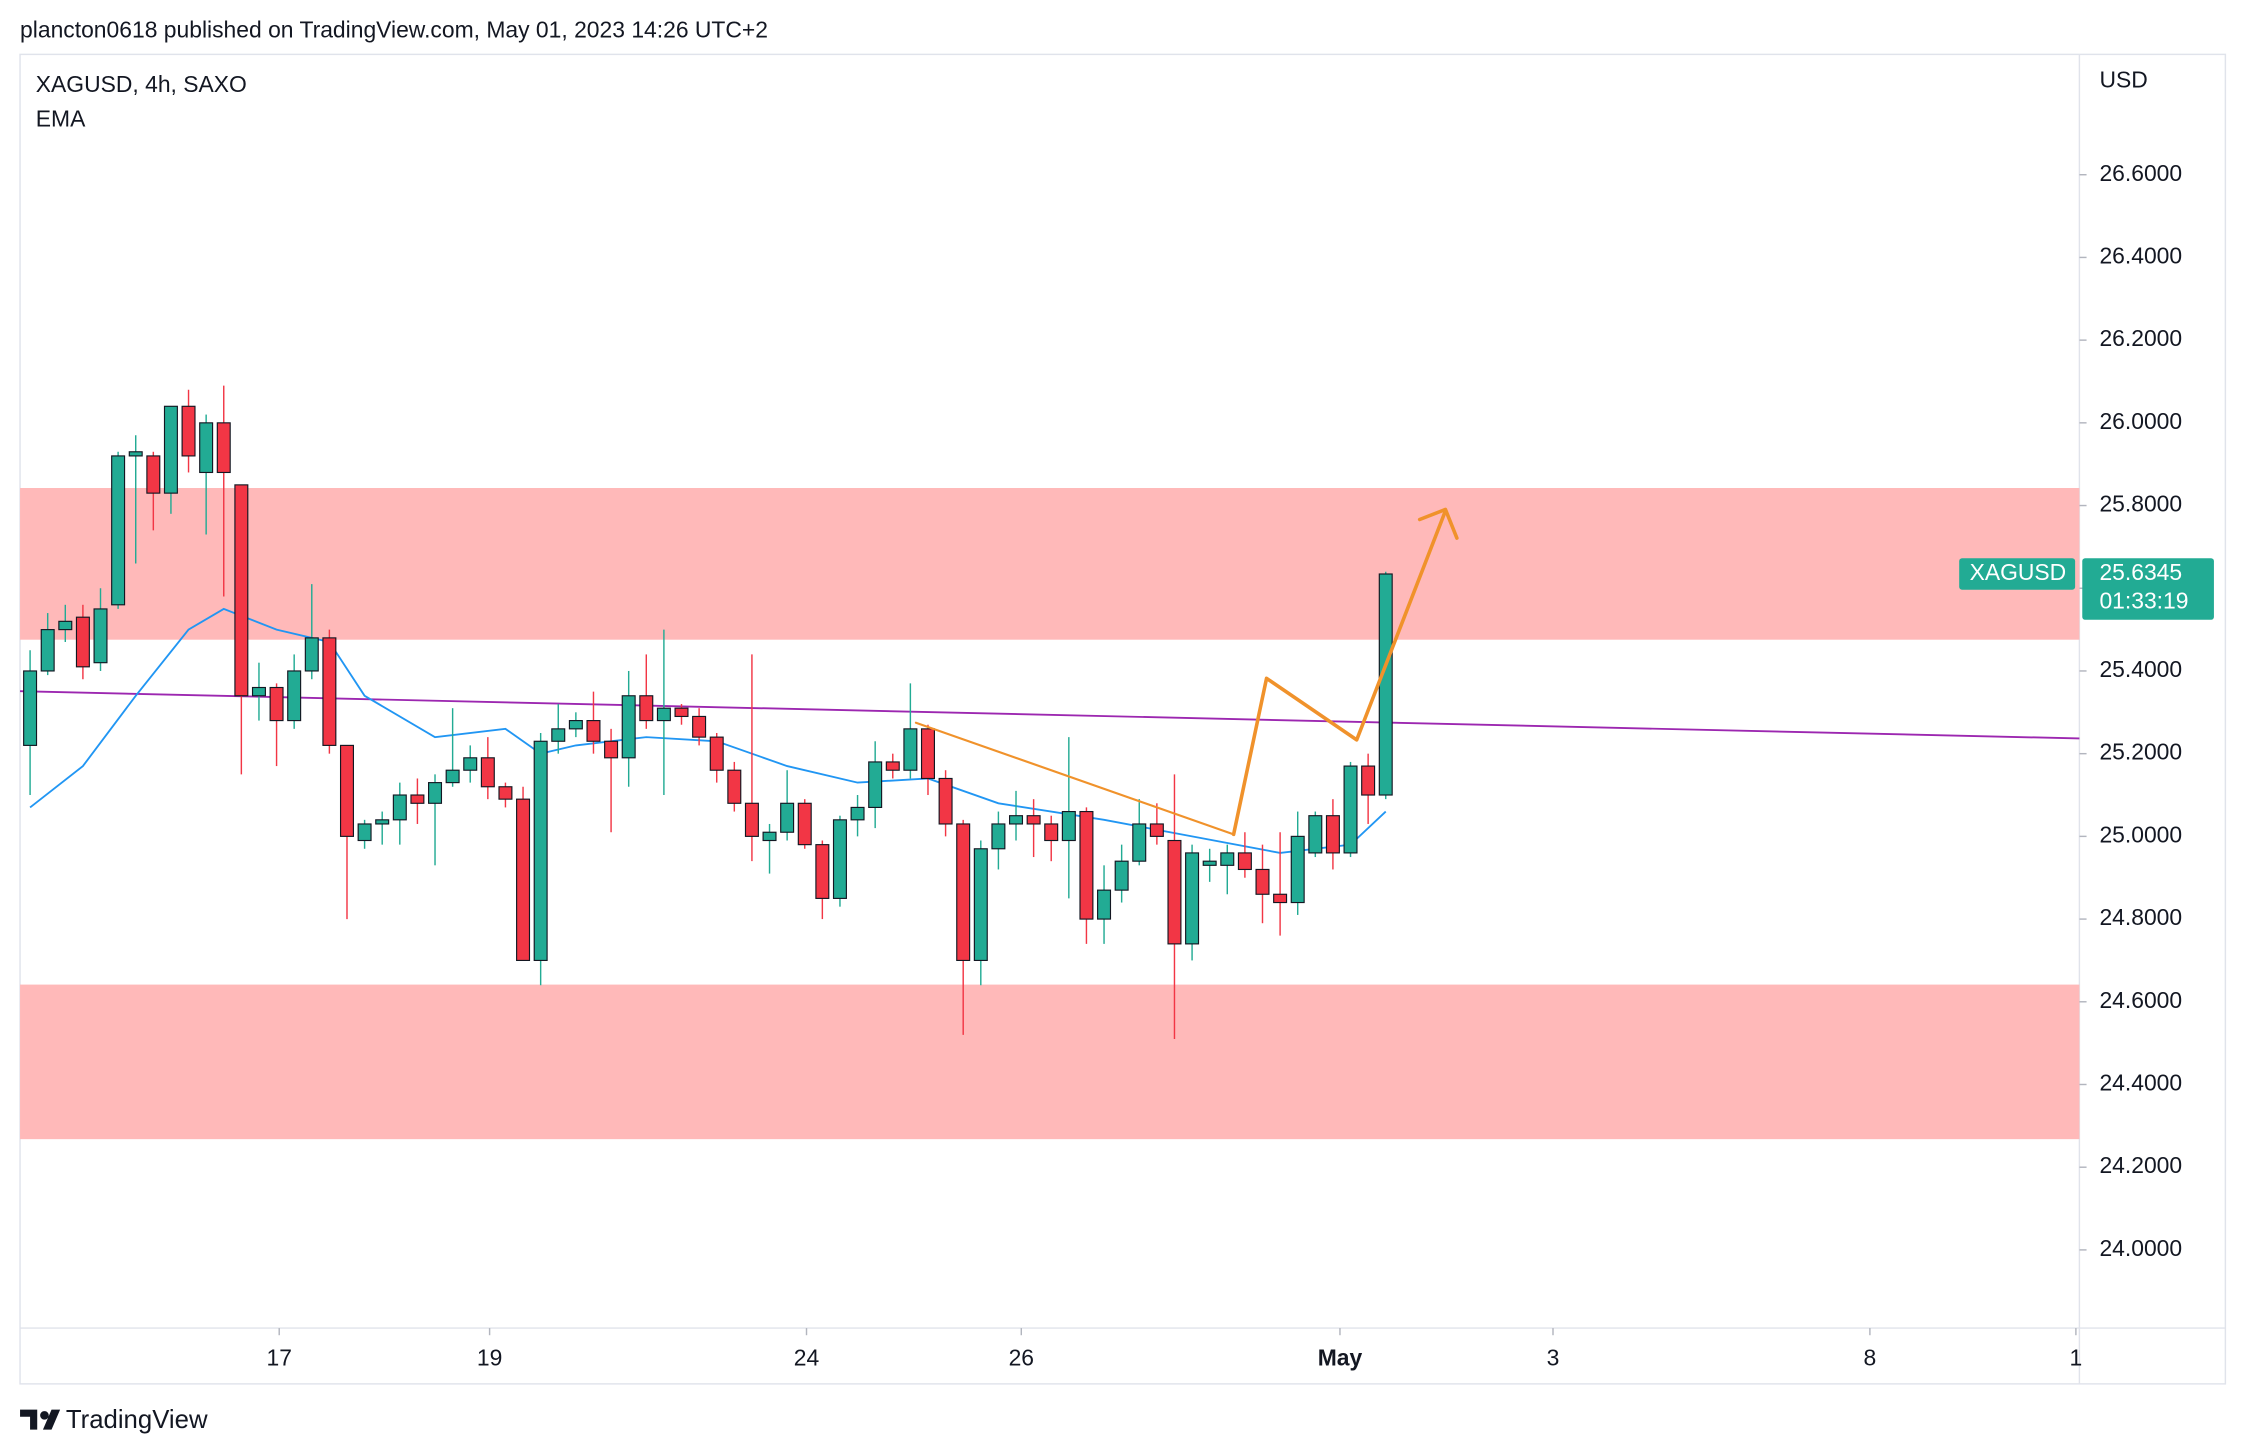 This screenshot has width=2244, height=1454. I want to click on y-tick-label: 24.0000, so click(2140, 1248).